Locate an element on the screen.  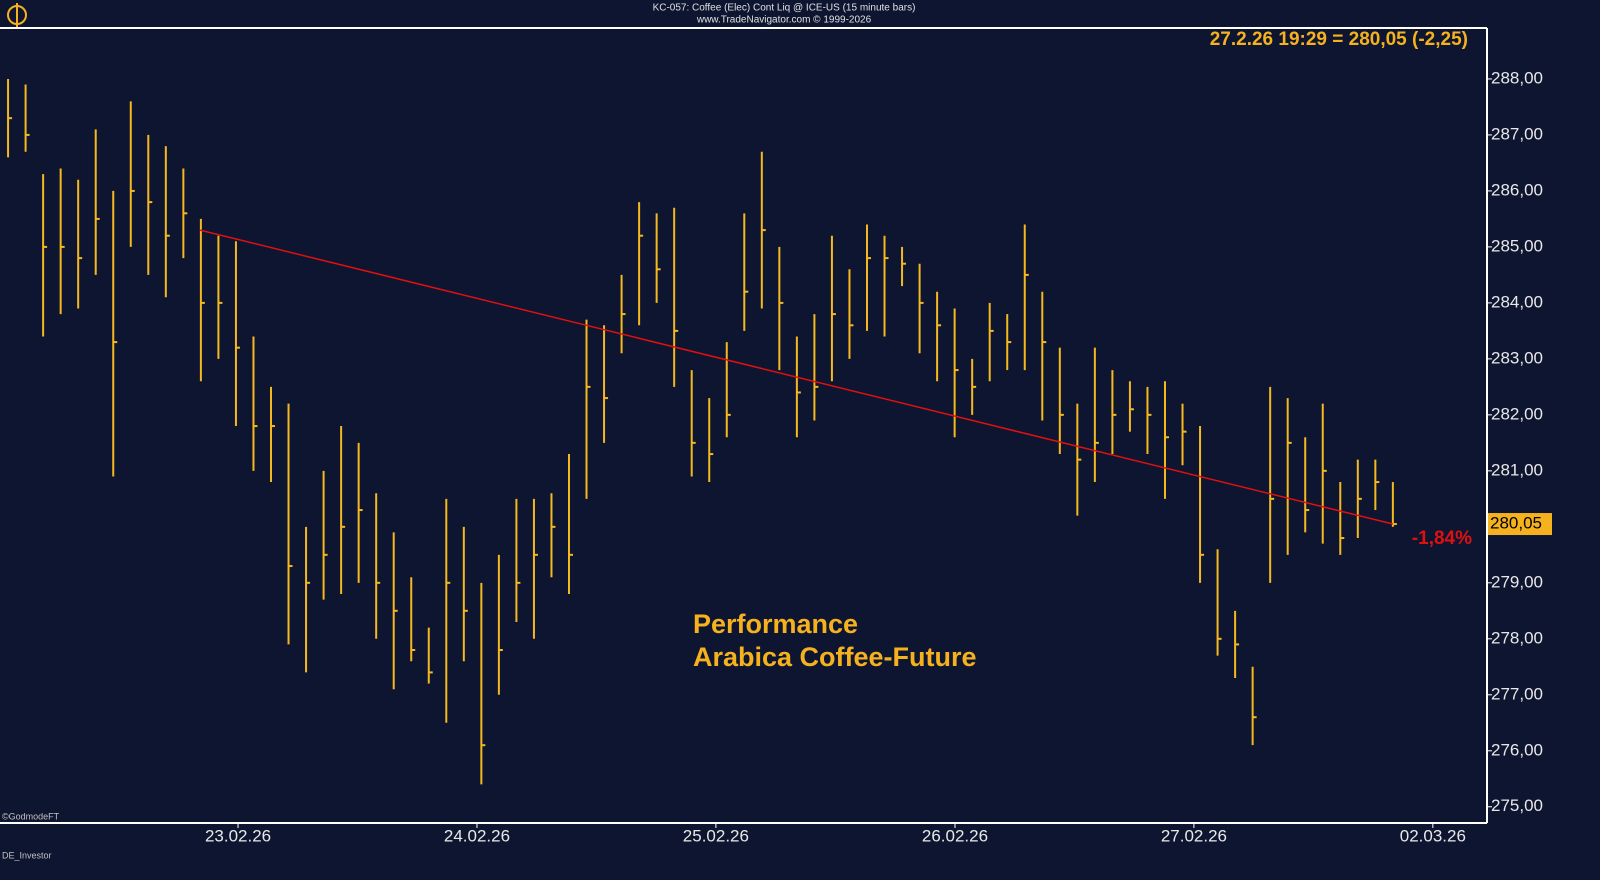
x-tick-label: 24.02.26 is located at coordinates (477, 835).